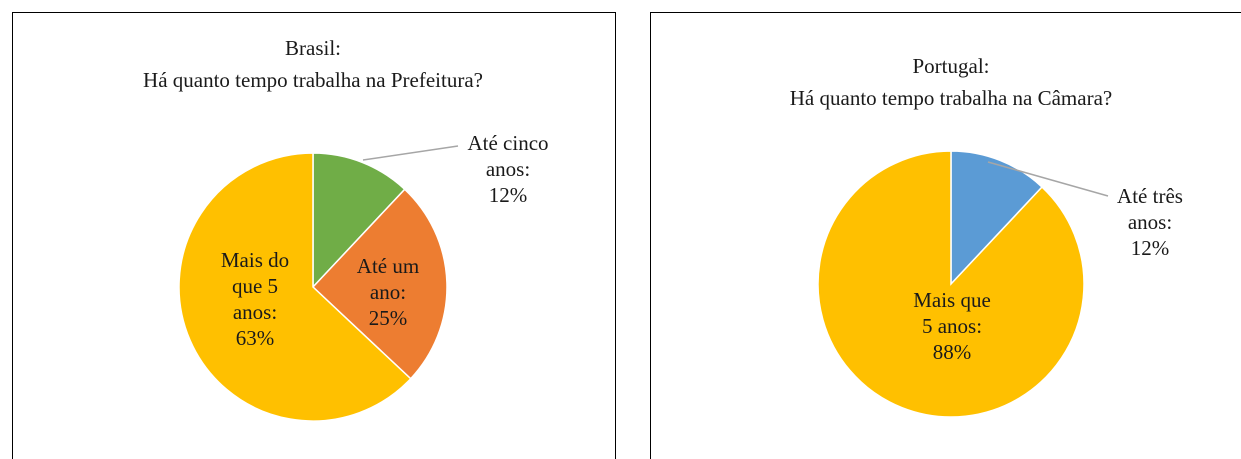  Describe the element at coordinates (952, 313) in the screenshot. I see `slice-label: Mais que 5 anos:` at that location.